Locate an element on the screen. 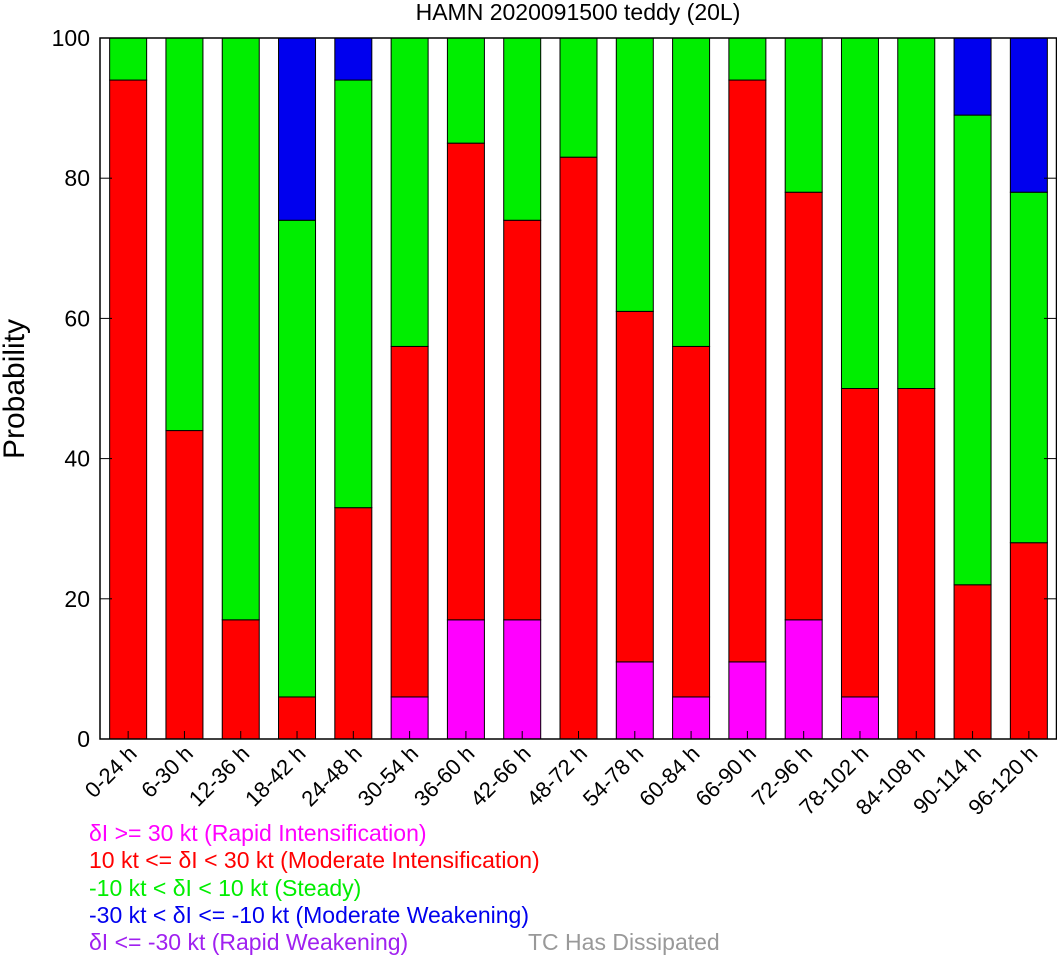 The height and width of the screenshot is (960, 1057). y-tick-label: 40 is located at coordinates (77, 459).